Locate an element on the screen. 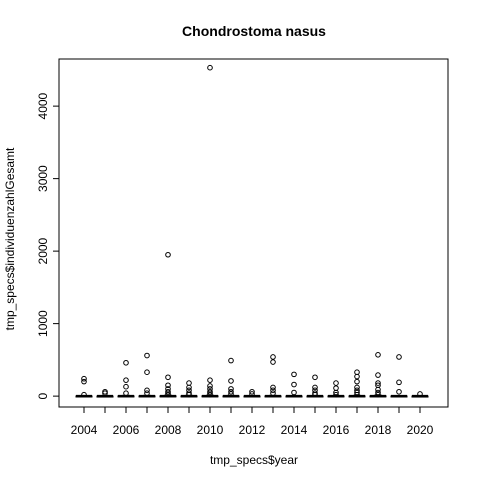 This screenshot has height=480, width=480. box-2018 is located at coordinates (378, 375).